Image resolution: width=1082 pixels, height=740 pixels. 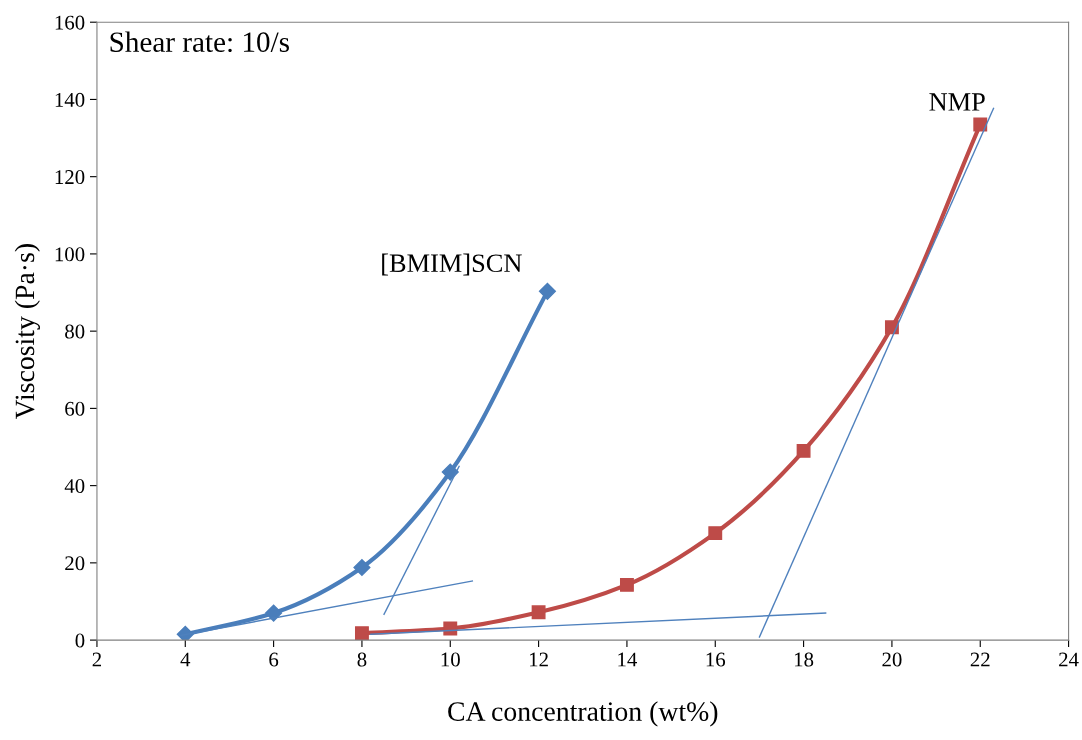 I want to click on x-tick-label: 16, so click(x=716, y=659).